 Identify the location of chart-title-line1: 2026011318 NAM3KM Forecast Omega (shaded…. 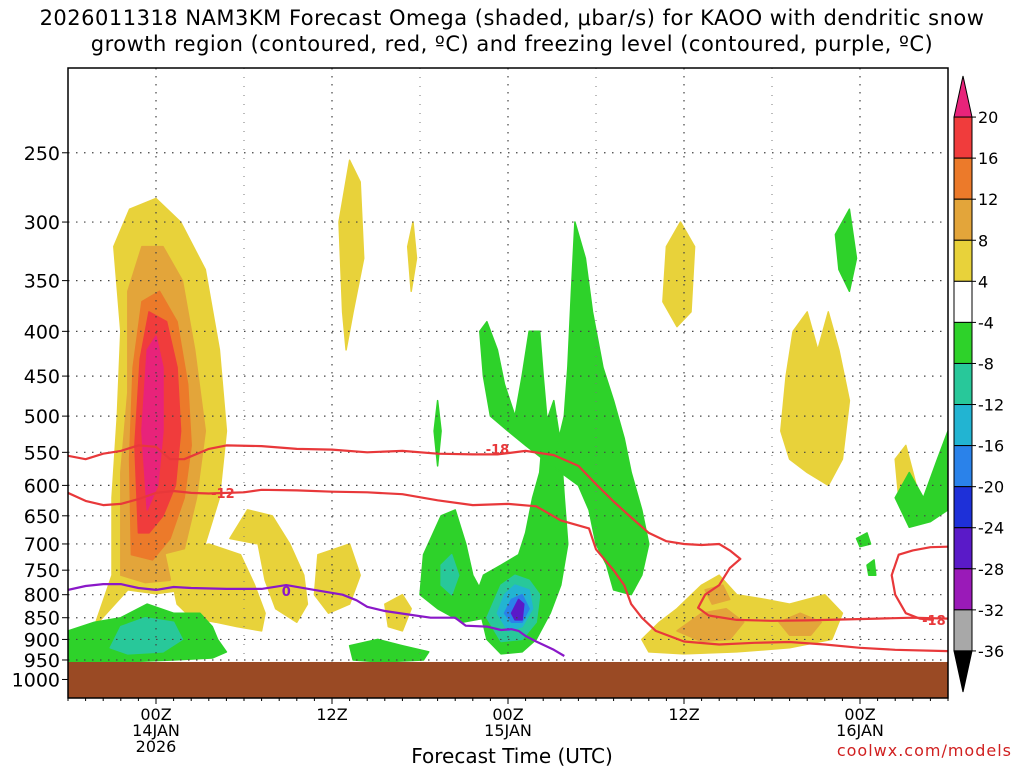
(512, 18).